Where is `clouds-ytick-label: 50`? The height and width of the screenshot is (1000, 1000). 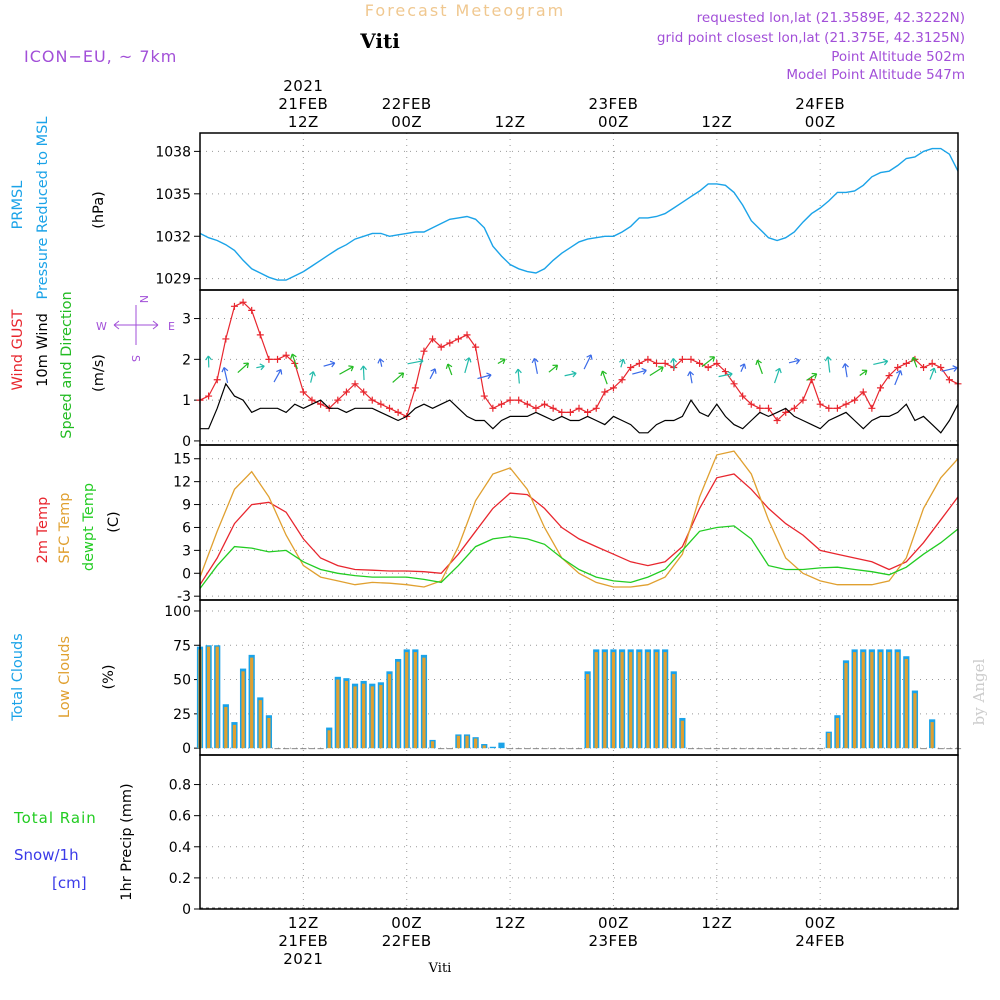 clouds-ytick-label: 50 is located at coordinates (182, 681).